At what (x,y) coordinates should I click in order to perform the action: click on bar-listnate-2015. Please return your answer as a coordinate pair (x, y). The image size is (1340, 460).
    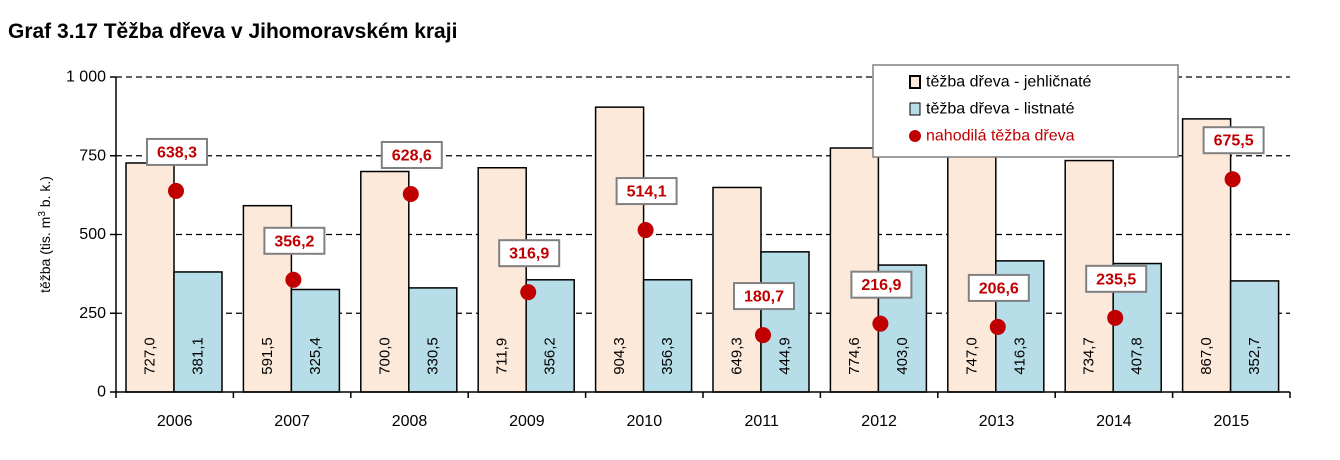
    Looking at the image, I should click on (1254, 336).